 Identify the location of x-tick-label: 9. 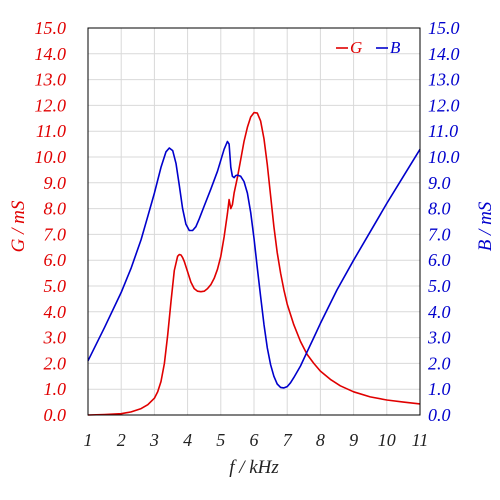
(353, 440).